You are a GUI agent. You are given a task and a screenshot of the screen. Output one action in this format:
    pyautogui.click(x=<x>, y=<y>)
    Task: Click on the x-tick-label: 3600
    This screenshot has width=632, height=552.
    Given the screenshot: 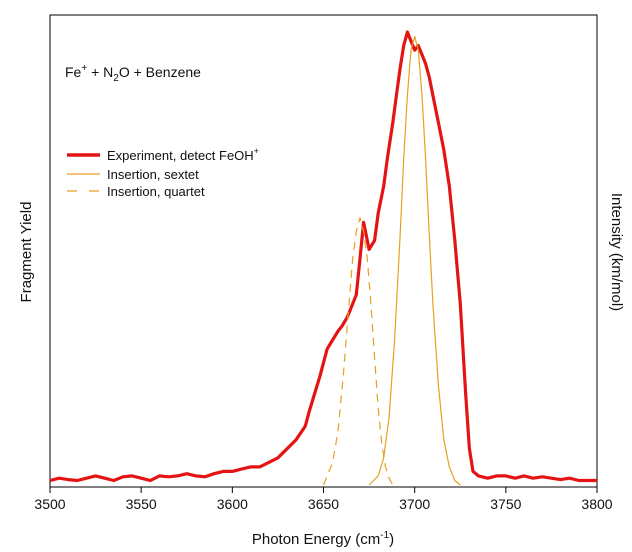 What is the action you would take?
    pyautogui.click(x=232, y=504)
    